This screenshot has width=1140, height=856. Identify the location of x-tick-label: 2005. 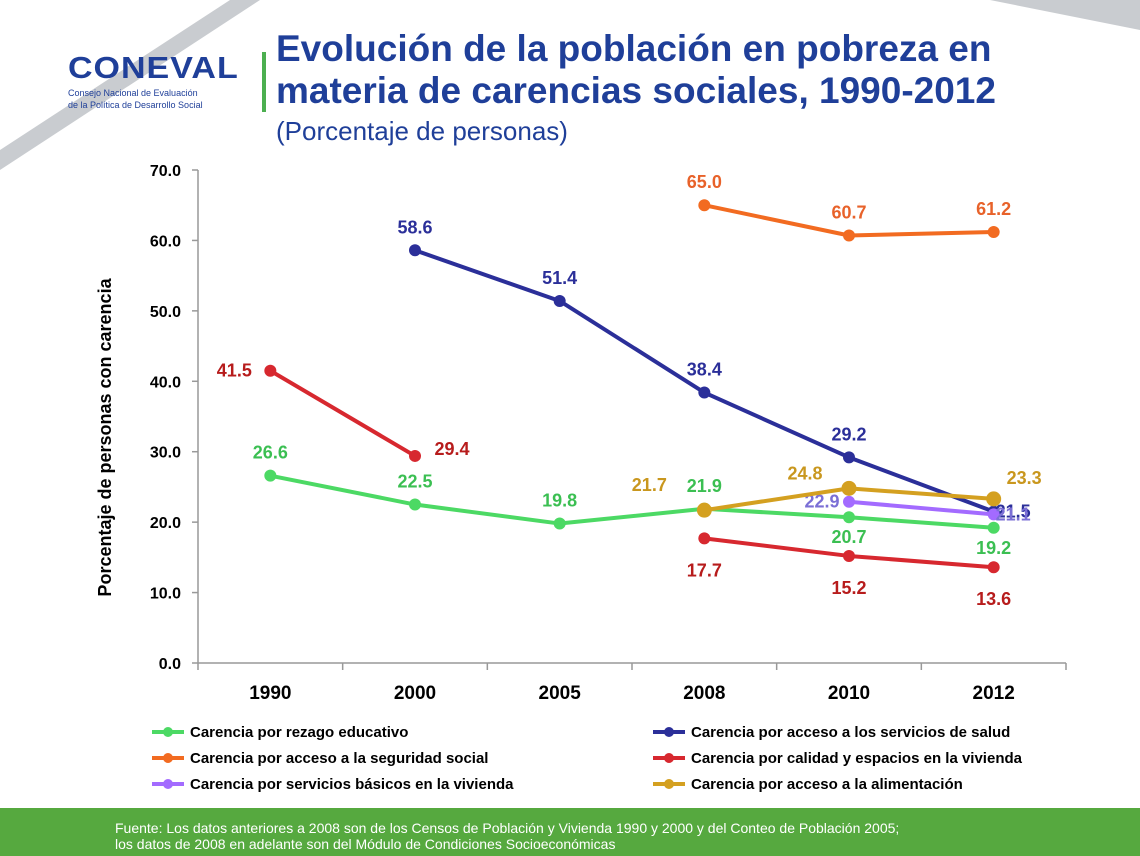
(560, 693).